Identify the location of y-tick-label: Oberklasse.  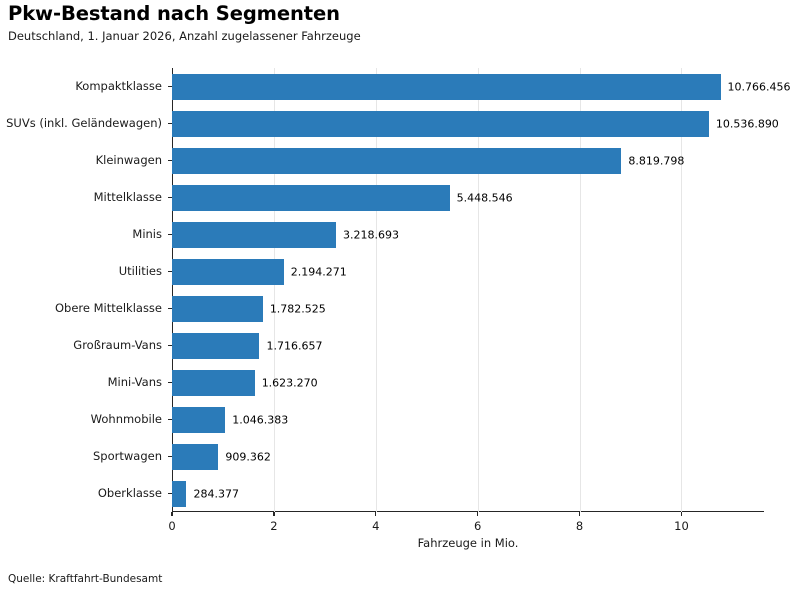
(129, 492).